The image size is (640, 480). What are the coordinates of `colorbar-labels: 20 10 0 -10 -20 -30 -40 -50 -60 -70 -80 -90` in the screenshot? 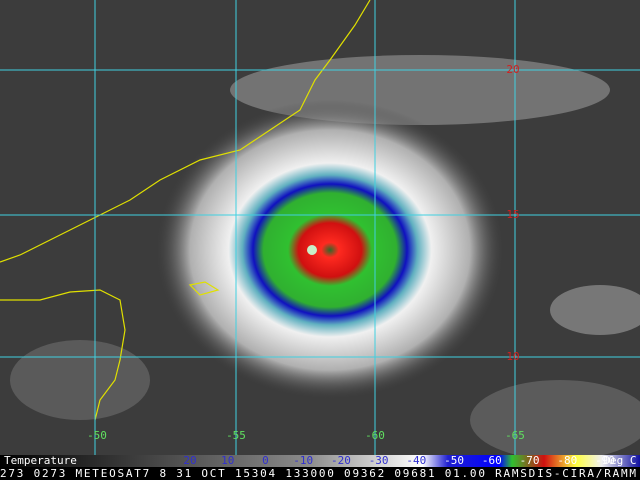 It's located at (399, 460).